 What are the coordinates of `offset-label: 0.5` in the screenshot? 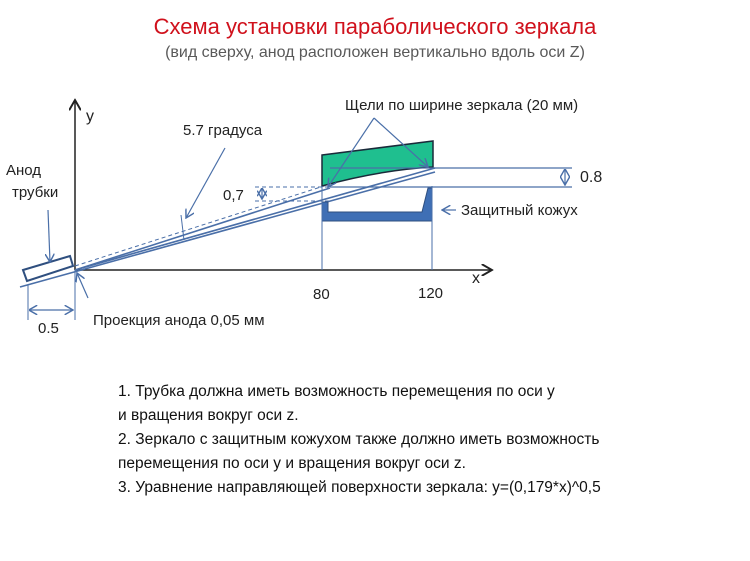 It's located at (48, 328).